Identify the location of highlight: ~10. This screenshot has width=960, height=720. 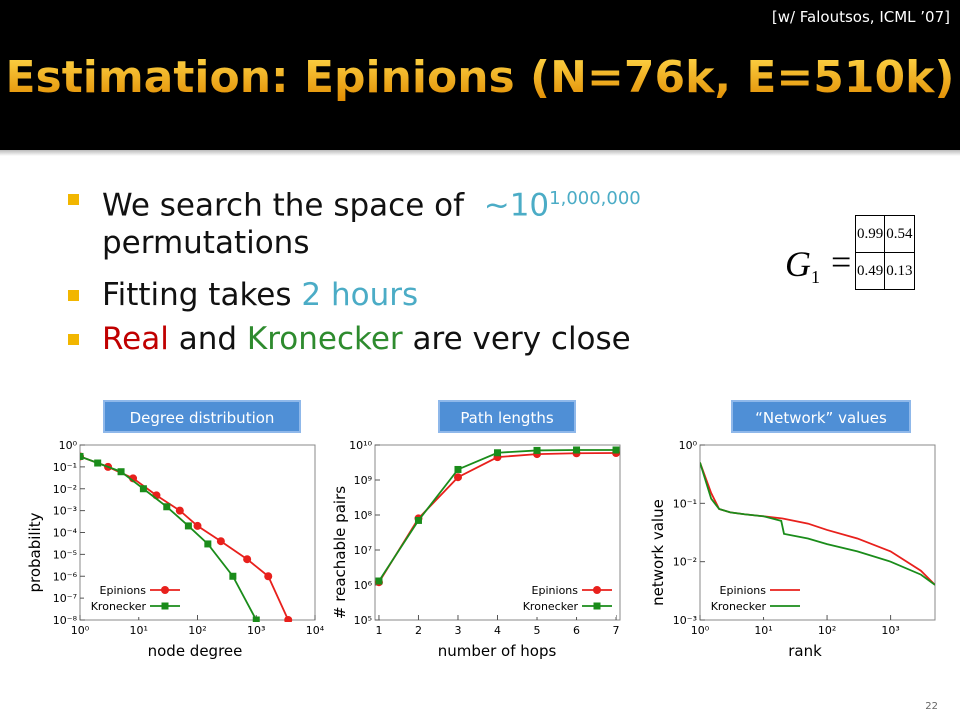
(516, 205).